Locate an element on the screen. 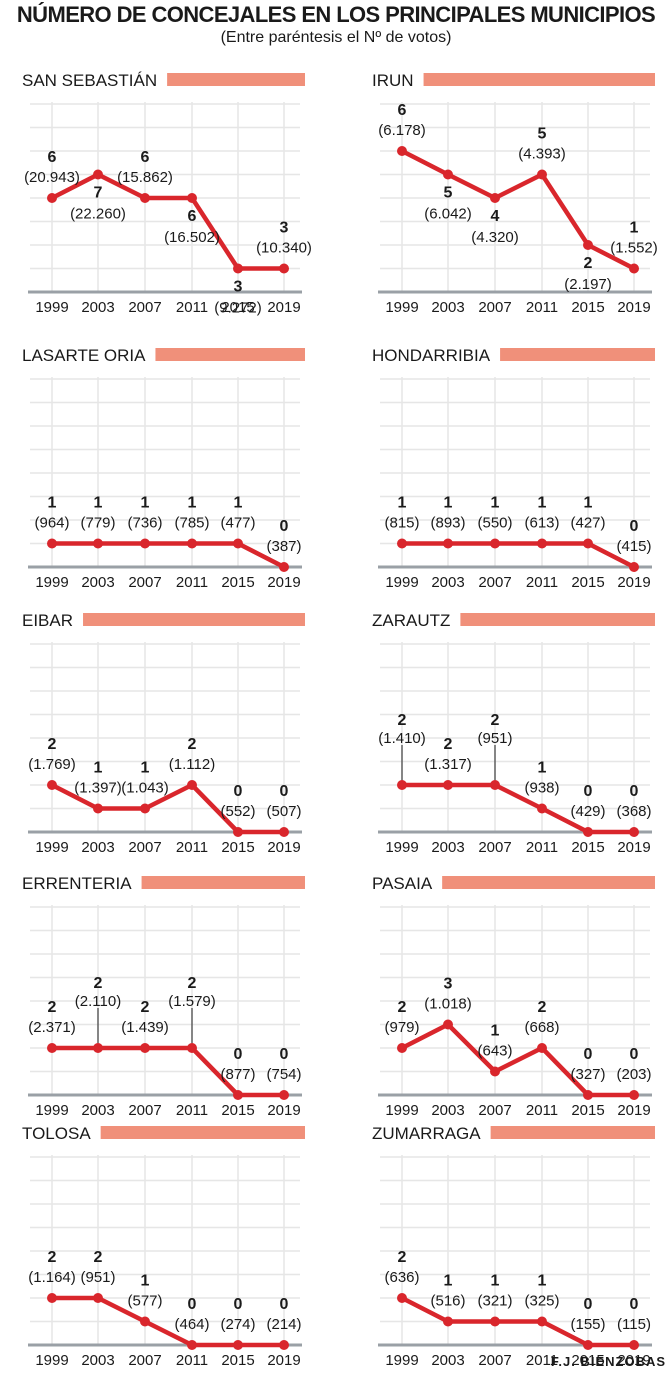  data-label-votos: (368) is located at coordinates (633, 811).